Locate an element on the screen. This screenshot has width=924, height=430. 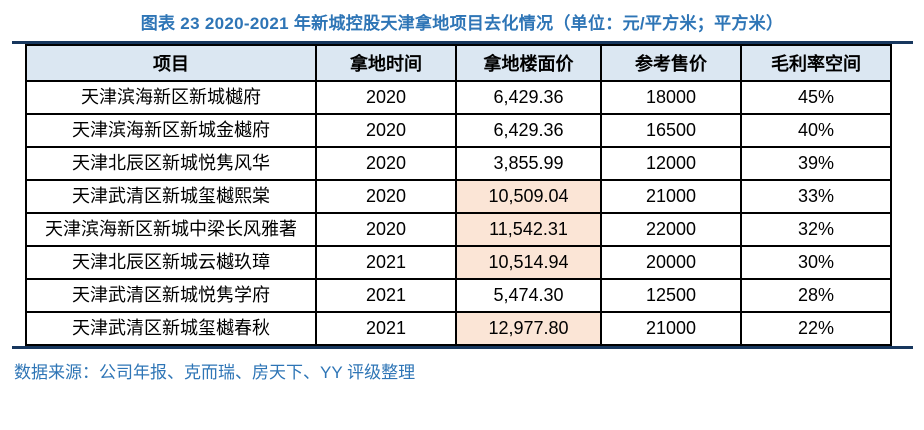
table-row: 天津滨海新区新城樾府 2020 6,429.36 18000 45% is located at coordinates (458, 97).